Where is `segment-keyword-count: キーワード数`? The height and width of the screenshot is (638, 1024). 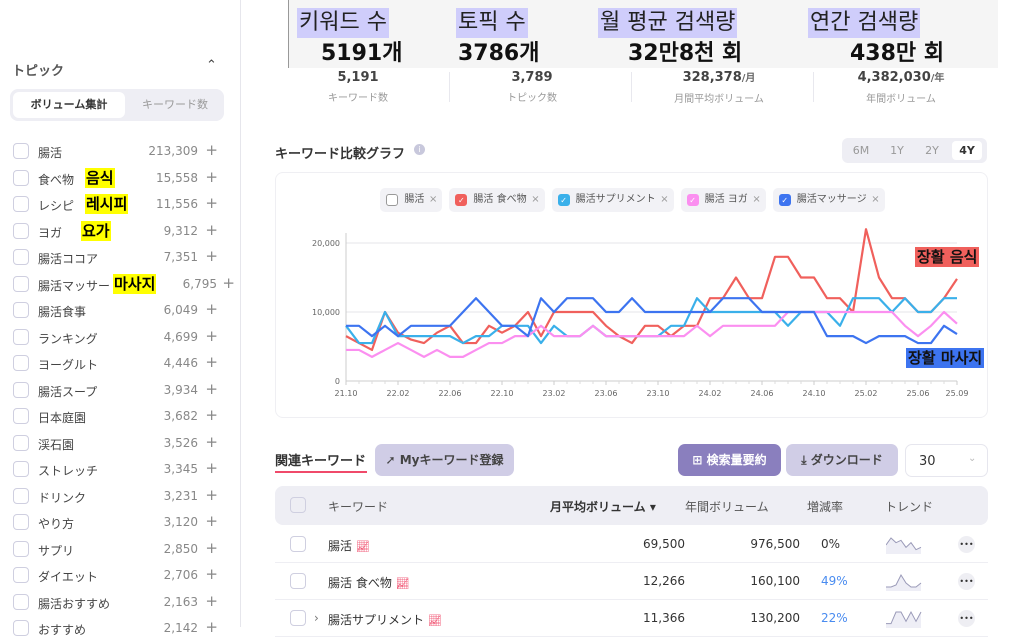
segment-keyword-count: キーワード数 is located at coordinates (175, 104).